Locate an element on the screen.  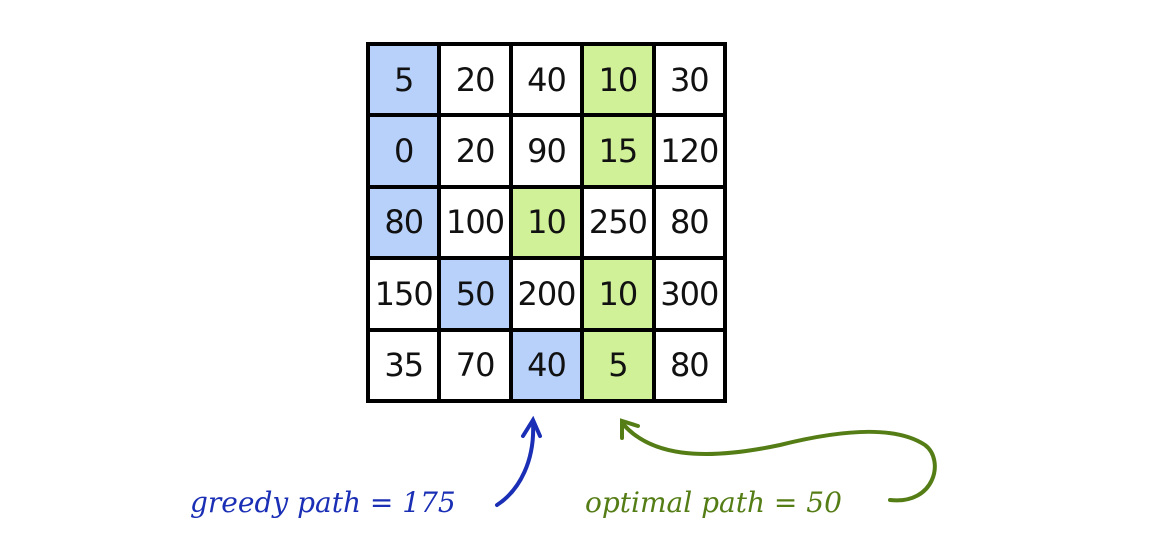
grid-cell: 150 is located at coordinates (404, 294).